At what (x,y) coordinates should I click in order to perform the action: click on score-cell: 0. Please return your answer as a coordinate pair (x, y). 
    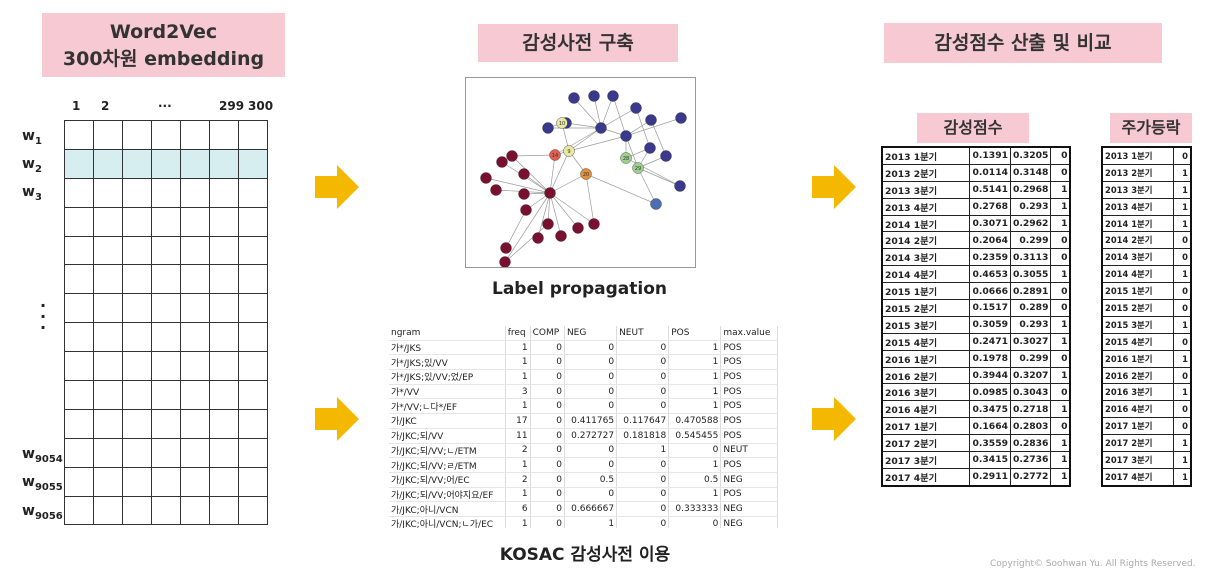
    Looking at the image, I should click on (1060, 172).